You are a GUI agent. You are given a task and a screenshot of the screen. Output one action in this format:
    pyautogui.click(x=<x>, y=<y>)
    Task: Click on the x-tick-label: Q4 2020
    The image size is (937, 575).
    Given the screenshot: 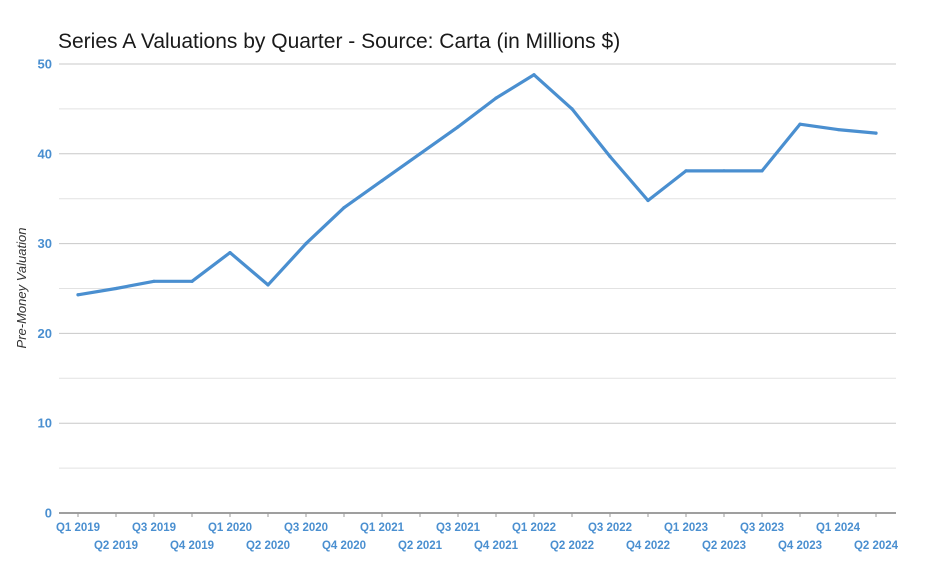 What is the action you would take?
    pyautogui.click(x=344, y=546)
    